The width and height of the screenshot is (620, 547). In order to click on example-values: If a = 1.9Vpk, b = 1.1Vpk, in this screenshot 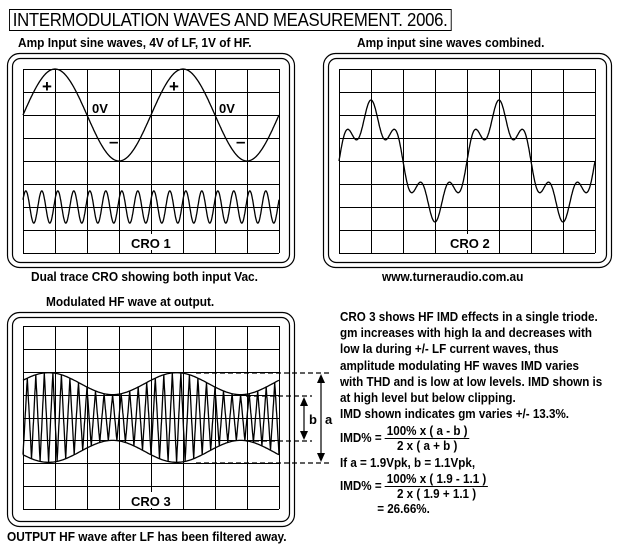, I will do `click(408, 463)`.